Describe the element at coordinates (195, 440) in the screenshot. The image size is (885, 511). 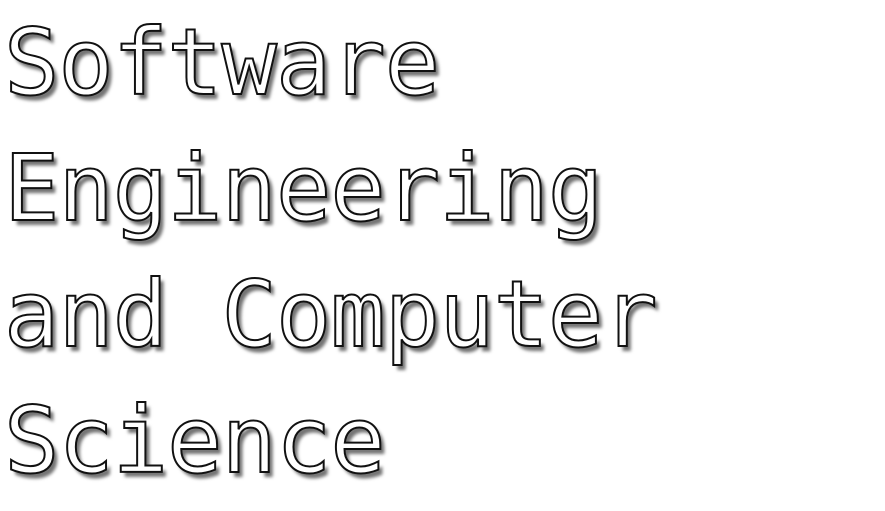
I see `heading-line-4: Science` at that location.